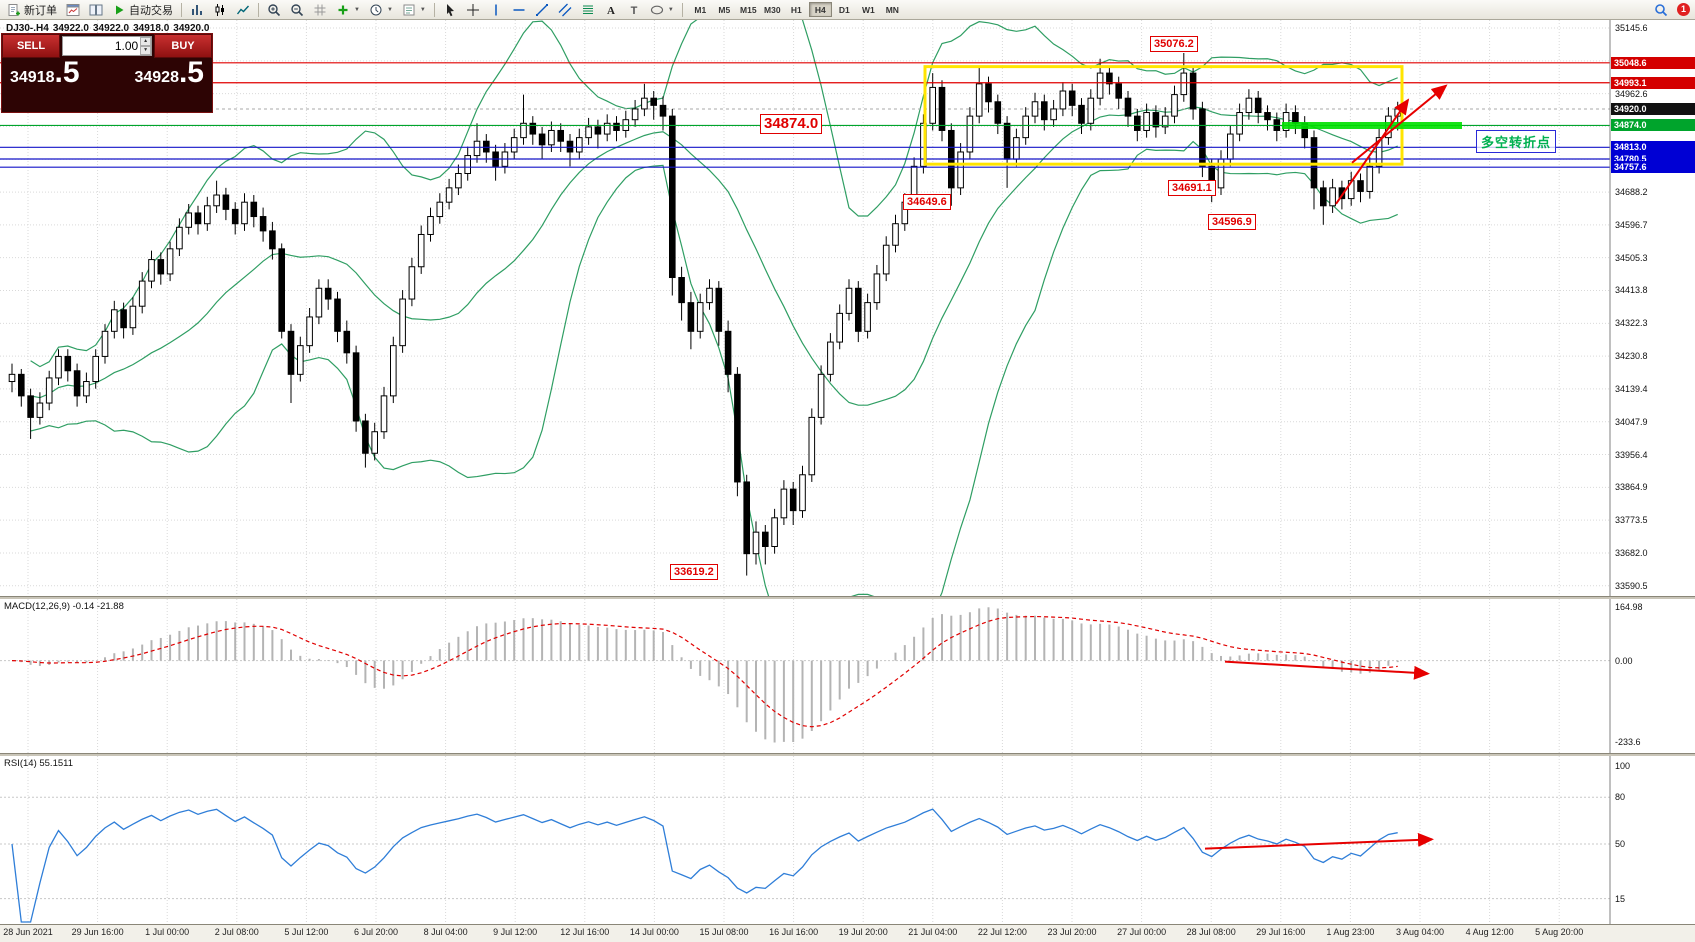  I want to click on zoom-in-icon, so click(274, 9).